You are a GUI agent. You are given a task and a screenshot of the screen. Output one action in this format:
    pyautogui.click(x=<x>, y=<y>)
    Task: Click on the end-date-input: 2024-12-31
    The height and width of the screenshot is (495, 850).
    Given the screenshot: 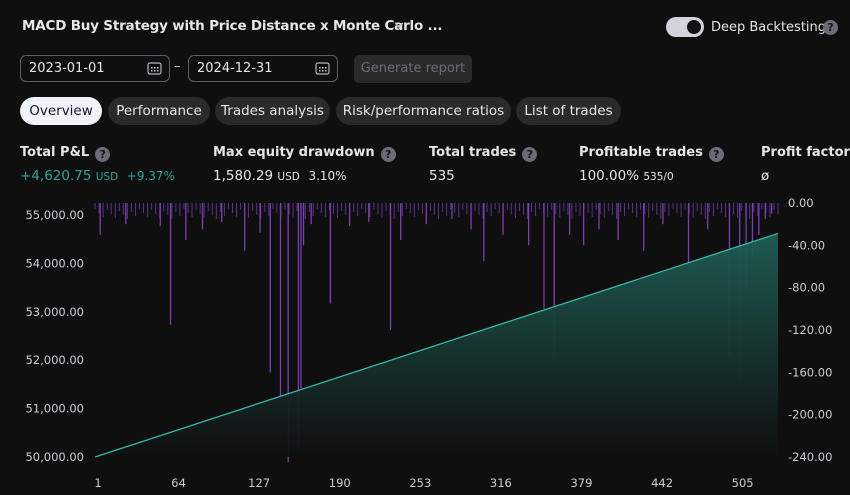 What is the action you would take?
    pyautogui.click(x=263, y=68)
    